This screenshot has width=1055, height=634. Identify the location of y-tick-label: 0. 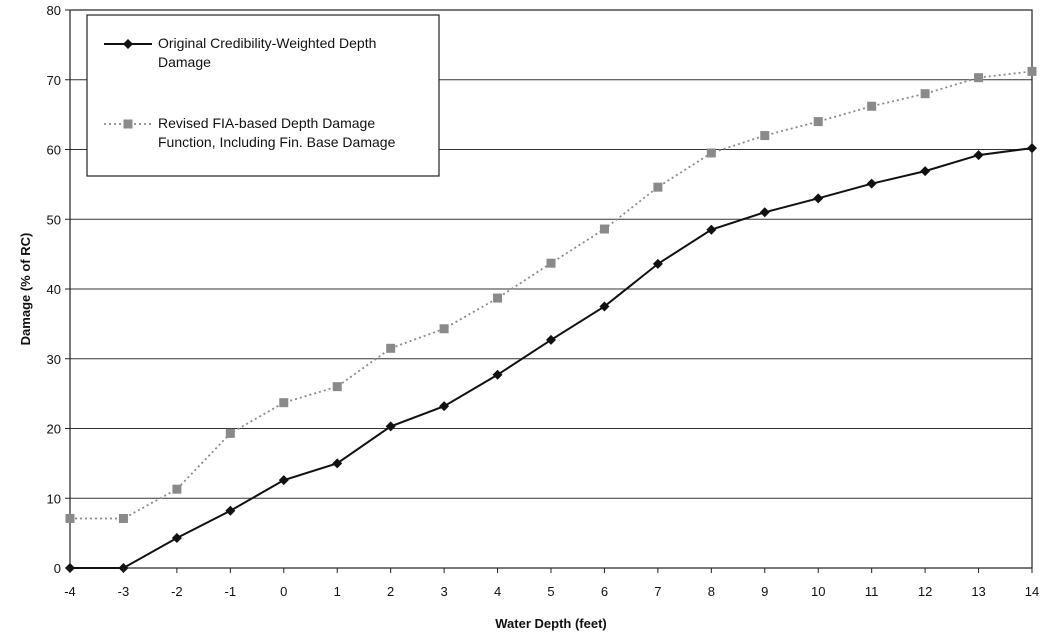
(57, 568).